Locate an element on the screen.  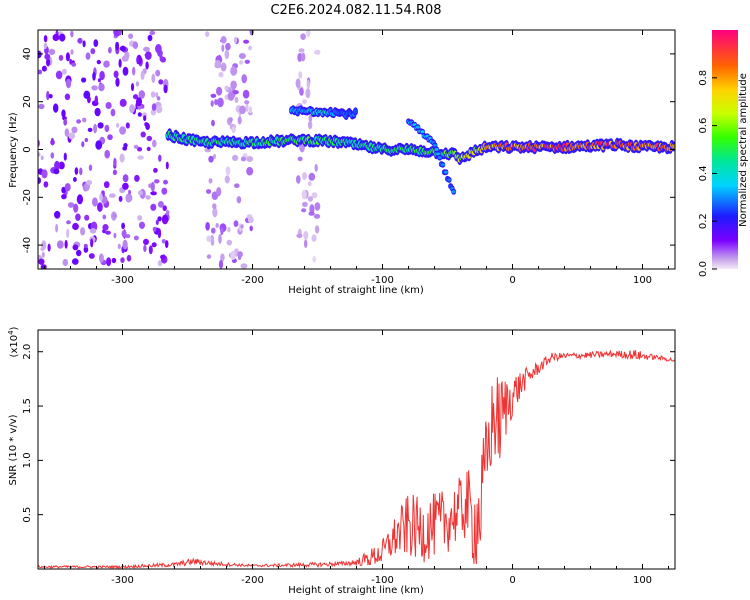
snr-ylabel: SNR (10 * v/v) is located at coordinates (13, 449).